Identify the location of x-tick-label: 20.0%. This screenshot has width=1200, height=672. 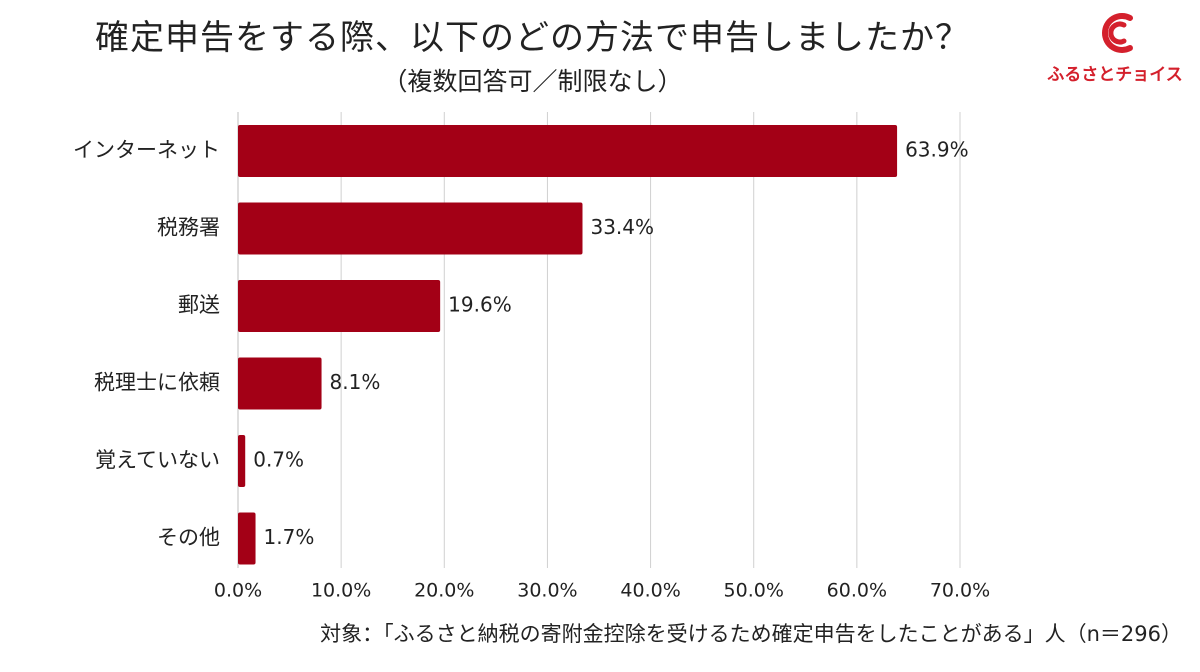
(444, 591).